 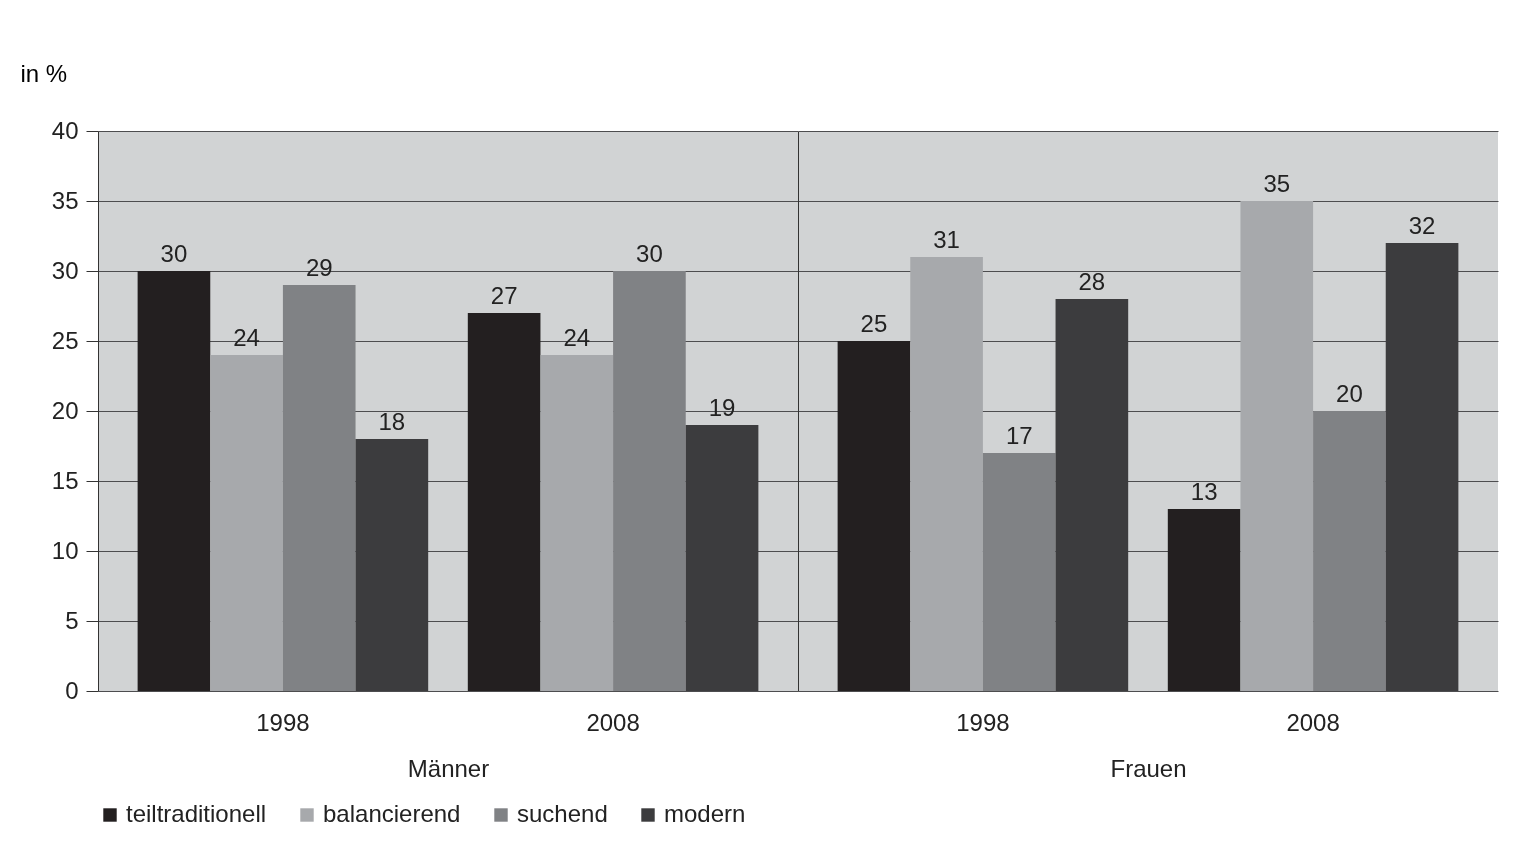 What do you see at coordinates (65, 200) in the screenshot?
I see `y-tick-label: 35` at bounding box center [65, 200].